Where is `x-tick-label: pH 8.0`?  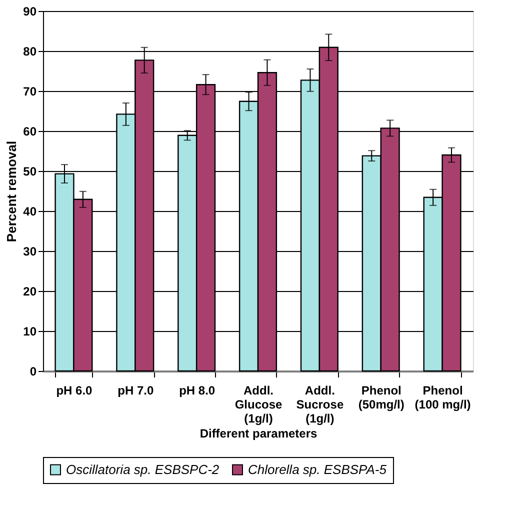 x-tick-label: pH 8.0 is located at coordinates (197, 391).